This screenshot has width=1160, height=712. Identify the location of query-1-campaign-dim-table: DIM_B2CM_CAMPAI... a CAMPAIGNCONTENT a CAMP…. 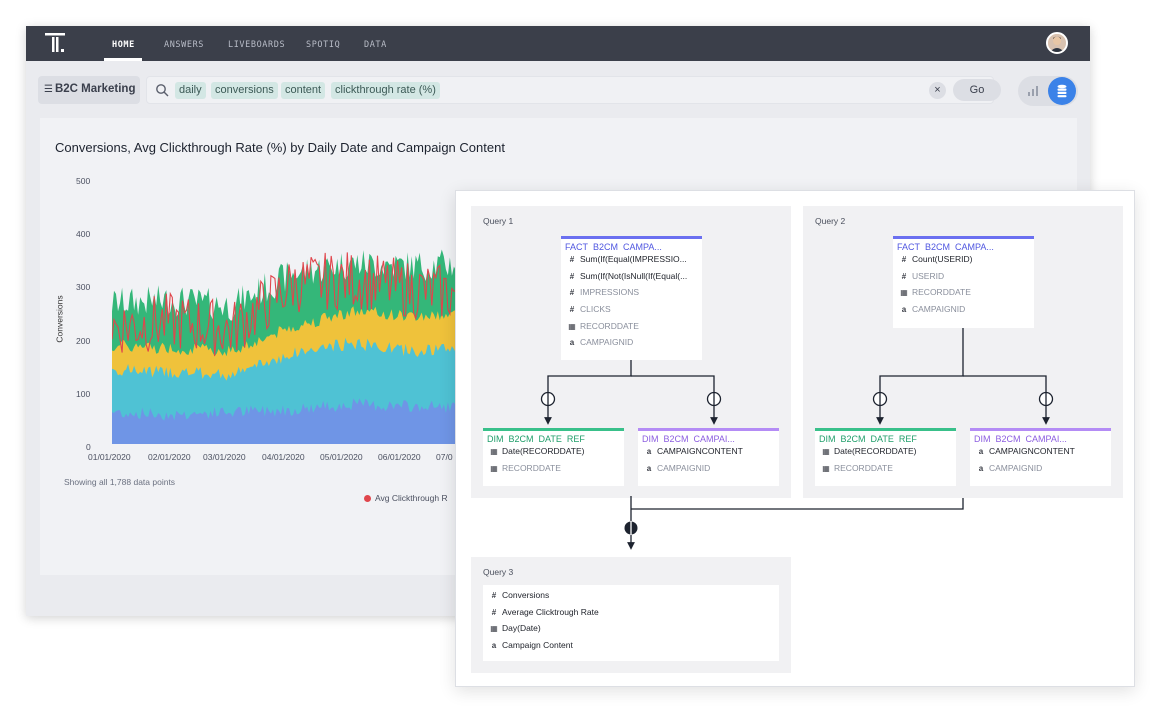
(708, 457).